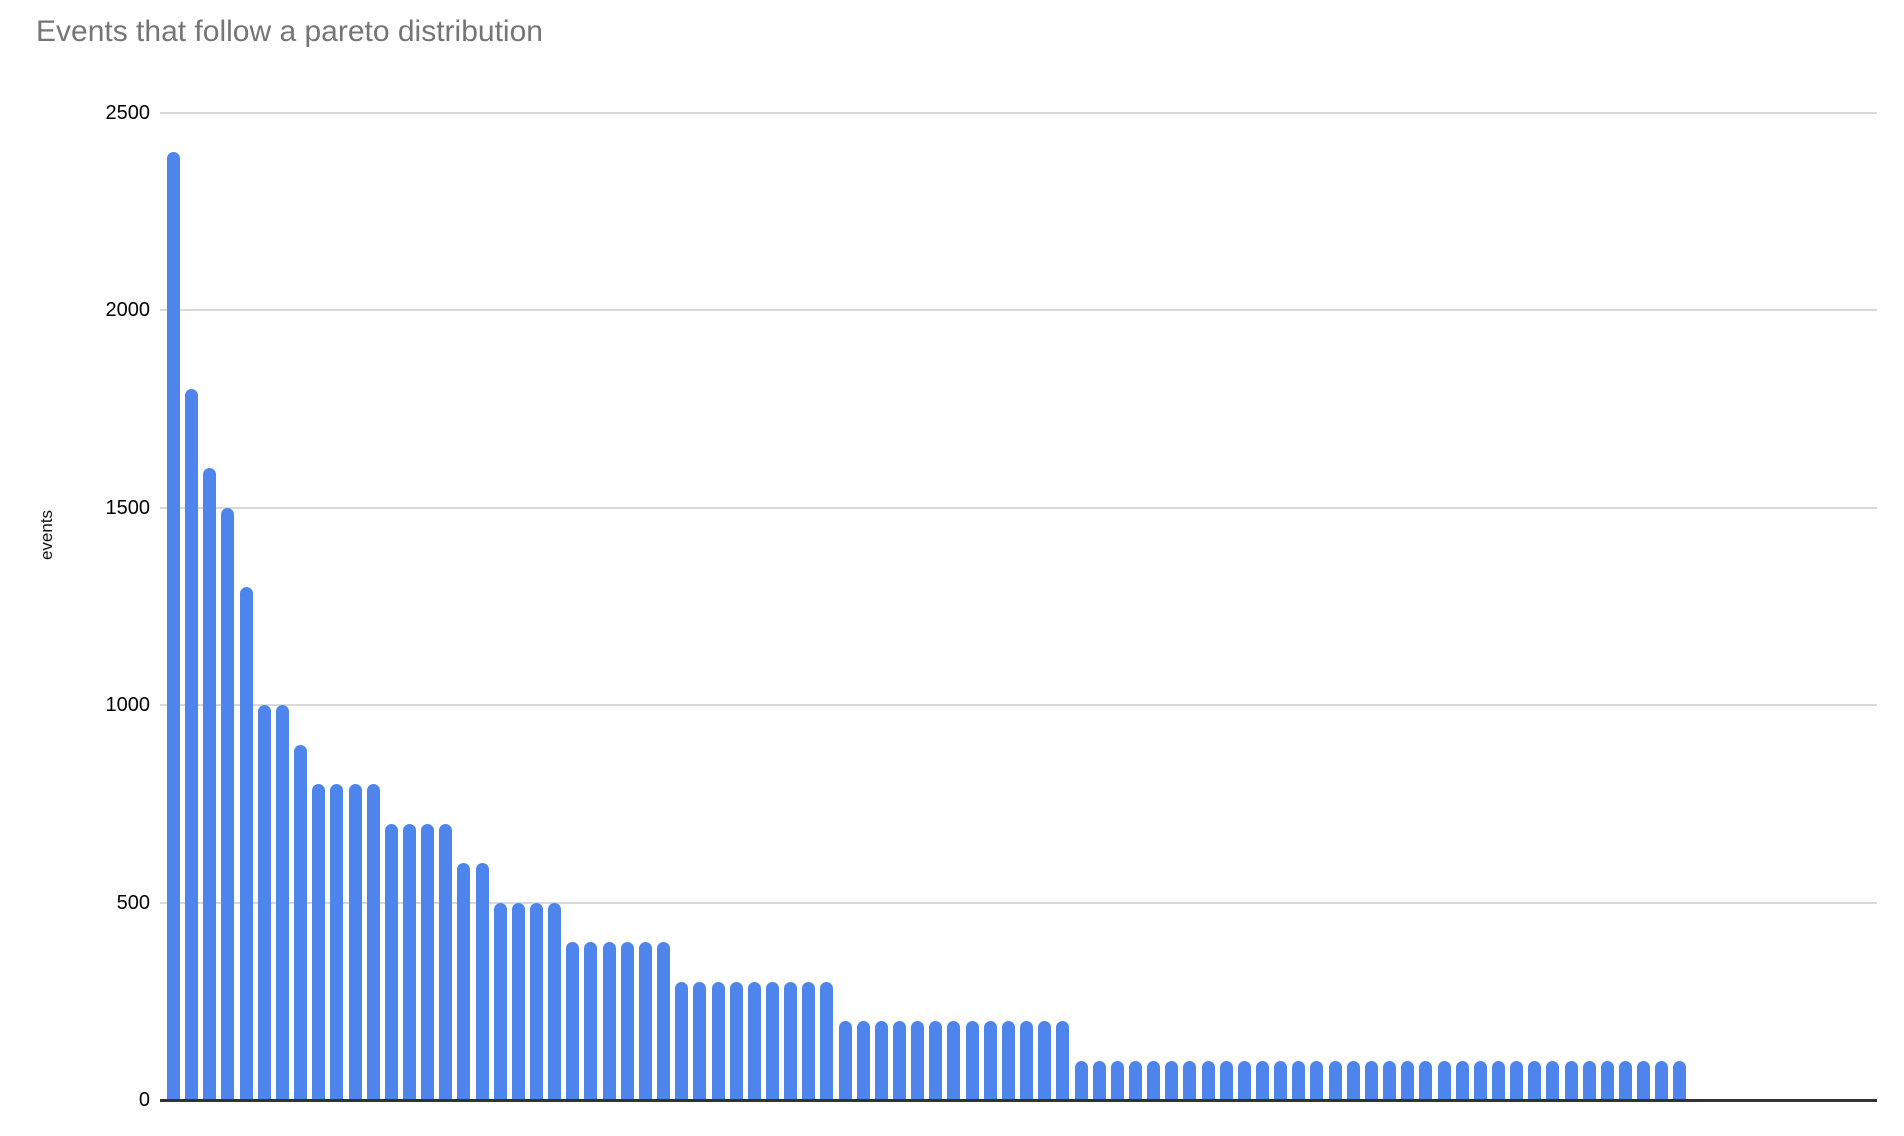 The height and width of the screenshot is (1136, 1904). I want to click on y-tick-label-1500: 1500, so click(128, 507).